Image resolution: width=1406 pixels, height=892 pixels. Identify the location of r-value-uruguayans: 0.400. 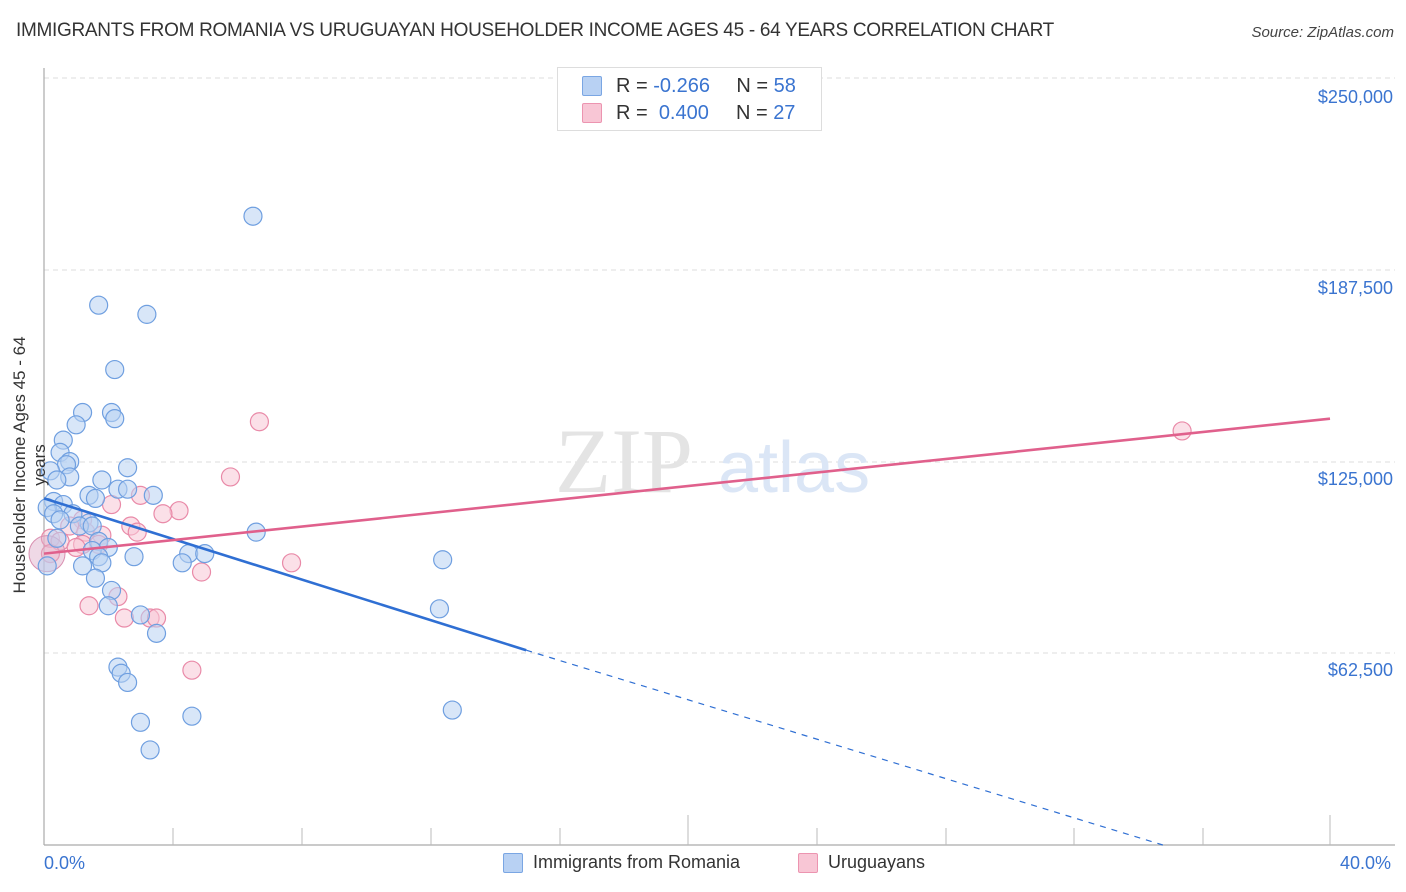
(683, 112).